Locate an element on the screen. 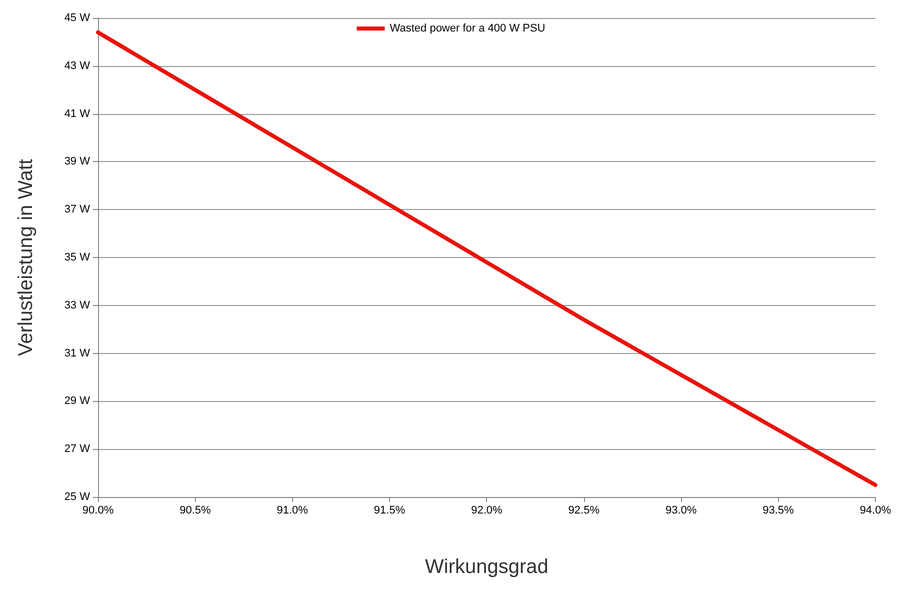 The width and height of the screenshot is (904, 592). y-tick-label: 43 W is located at coordinates (77, 66).